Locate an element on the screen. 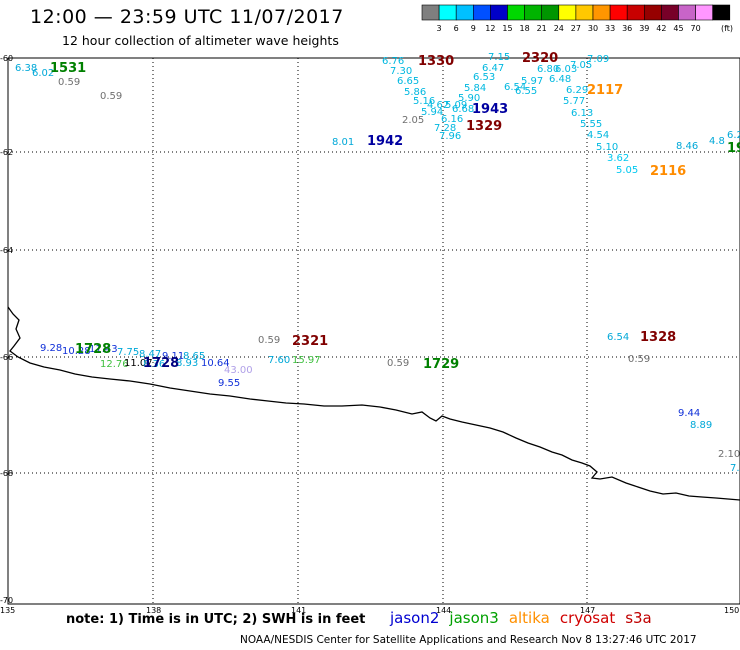 This screenshot has height=650, width=740. swh-value: 2.05 is located at coordinates (413, 120).